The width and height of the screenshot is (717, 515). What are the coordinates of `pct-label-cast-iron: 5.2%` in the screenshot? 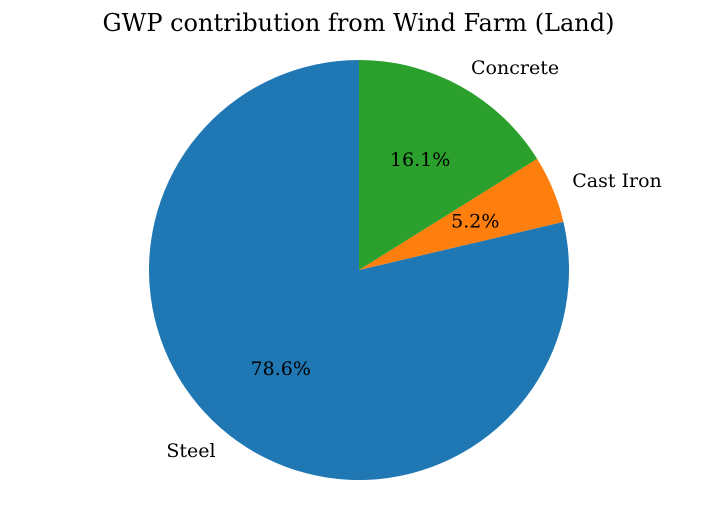 It's located at (475, 222).